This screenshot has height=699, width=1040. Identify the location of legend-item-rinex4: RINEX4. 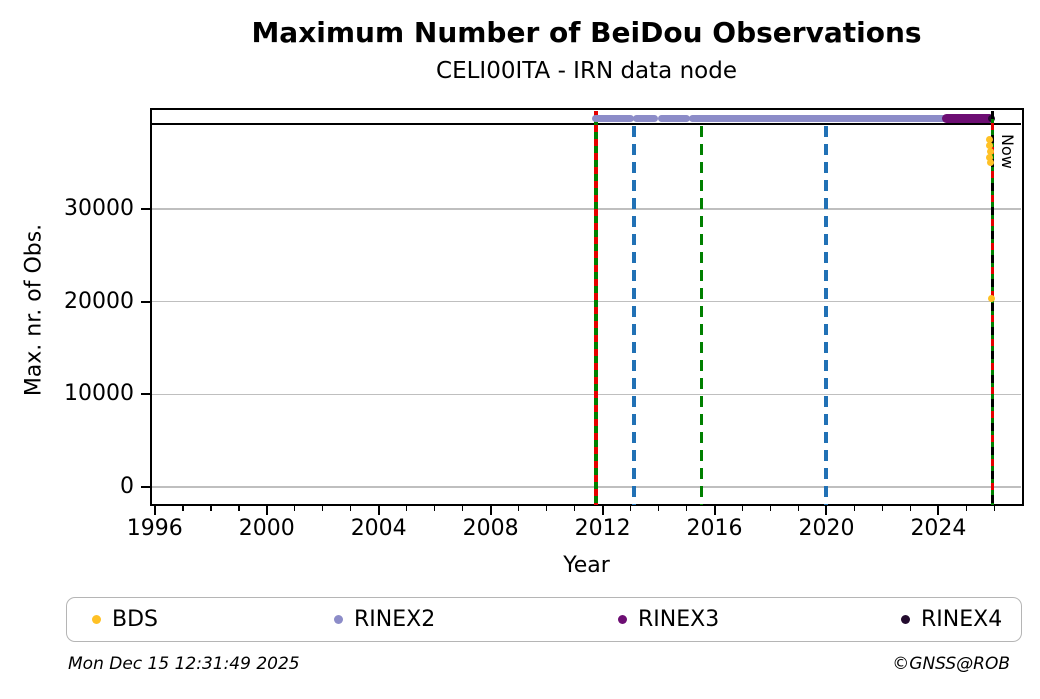
(951, 619).